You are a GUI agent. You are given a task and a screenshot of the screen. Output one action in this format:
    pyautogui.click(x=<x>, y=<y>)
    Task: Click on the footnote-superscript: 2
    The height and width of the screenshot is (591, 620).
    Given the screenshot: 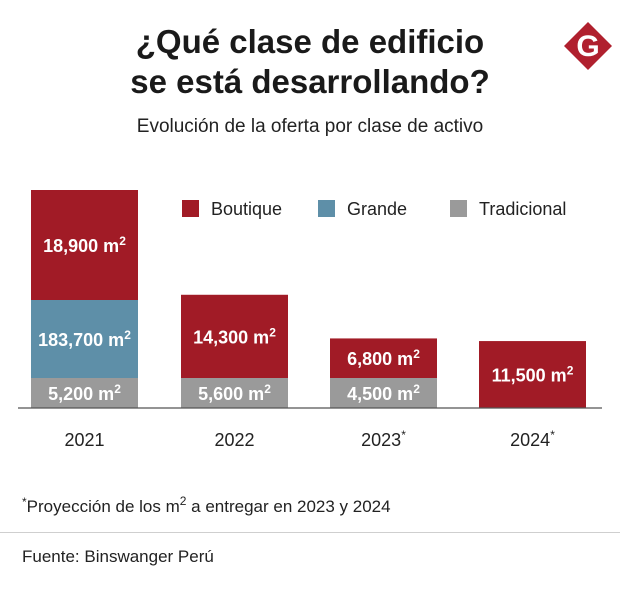 What is the action you would take?
    pyautogui.click(x=183, y=501)
    